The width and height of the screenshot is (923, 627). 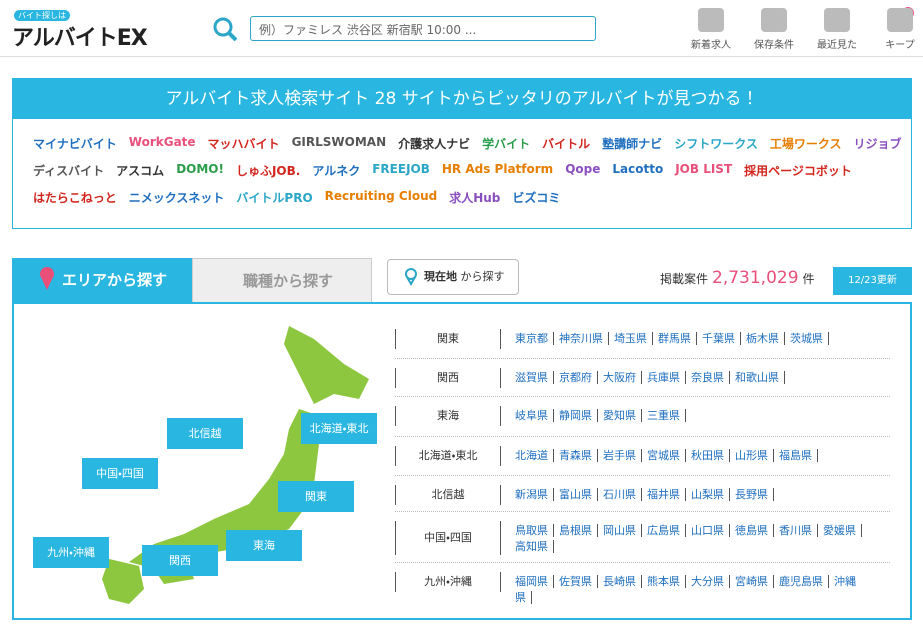 What do you see at coordinates (798, 171) in the screenshot?
I see `site-logo: 採用ページコボット` at bounding box center [798, 171].